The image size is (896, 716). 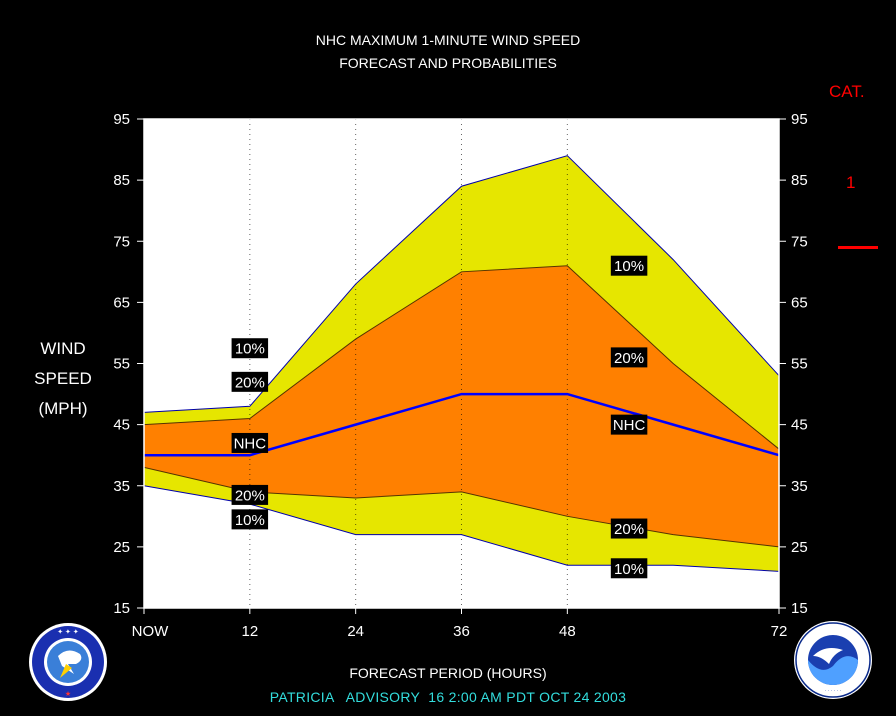 What do you see at coordinates (121, 241) in the screenshot?
I see `y-tick-label-left: 75` at bounding box center [121, 241].